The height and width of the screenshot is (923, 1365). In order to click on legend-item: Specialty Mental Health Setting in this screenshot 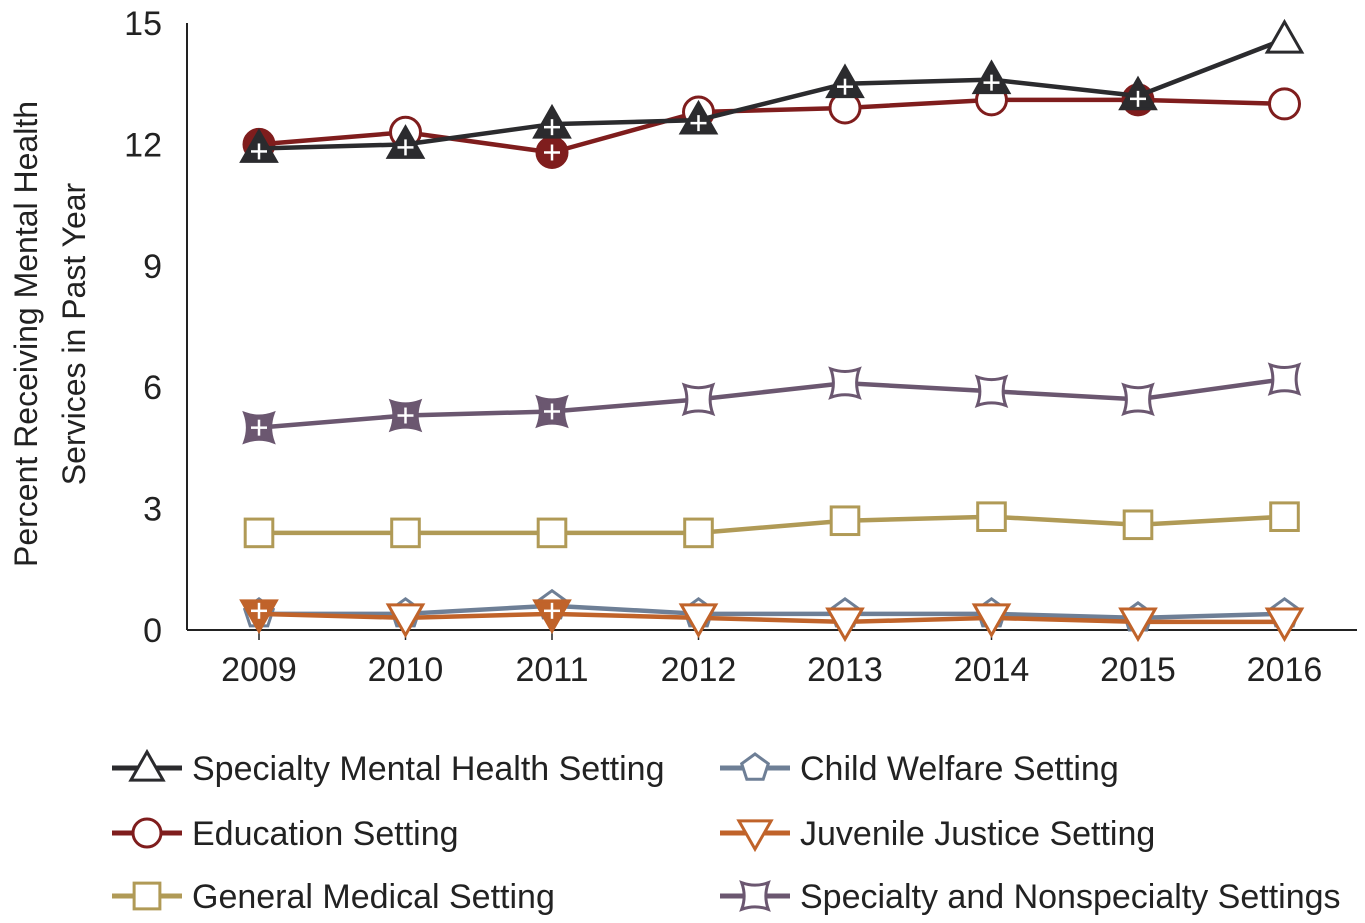, I will do `click(388, 768)`.